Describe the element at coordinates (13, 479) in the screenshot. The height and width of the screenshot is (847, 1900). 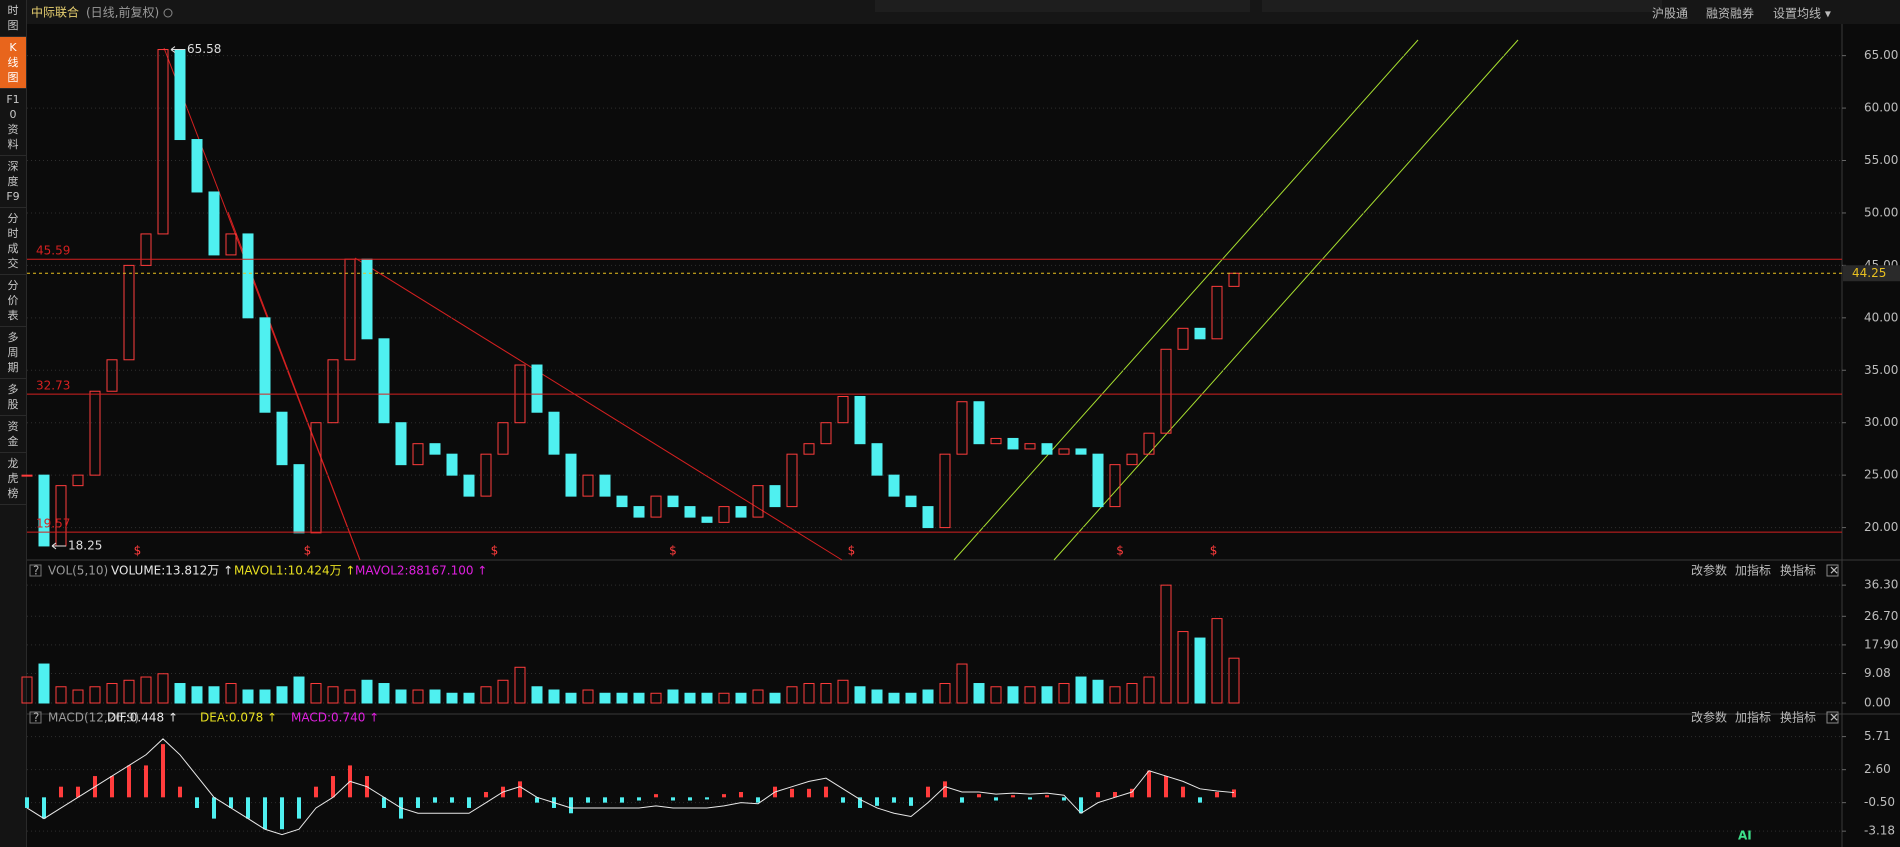
I see `sidebar-tab: 龙虎榜` at that location.